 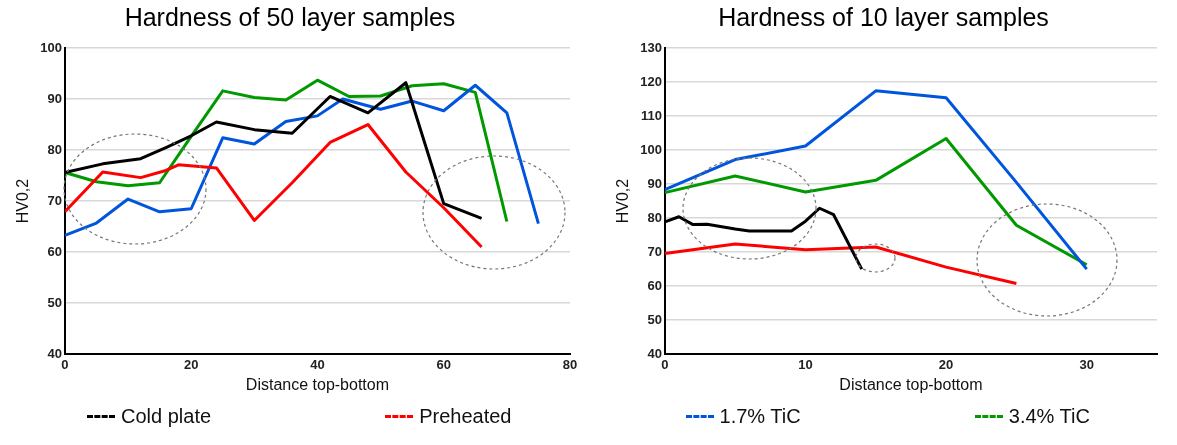 What do you see at coordinates (443, 364) in the screenshot?
I see `x-tick-label: 60` at bounding box center [443, 364].